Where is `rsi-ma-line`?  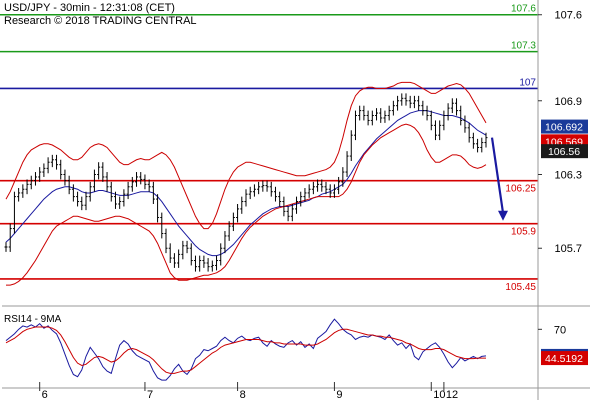
rsi-ma-line is located at coordinates (246, 350).